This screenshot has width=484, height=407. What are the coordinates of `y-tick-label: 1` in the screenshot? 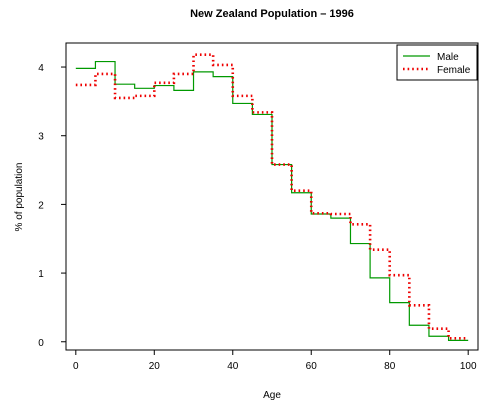 It's located at (41, 274).